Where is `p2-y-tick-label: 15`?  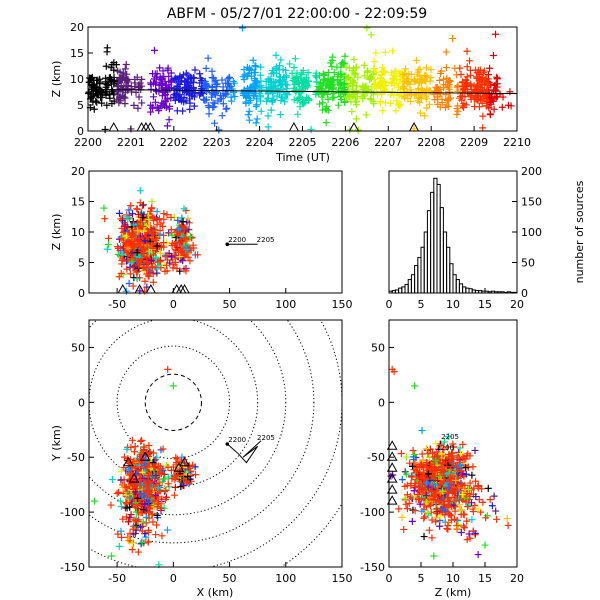
p2-y-tick-label: 15 is located at coordinates (78, 202).